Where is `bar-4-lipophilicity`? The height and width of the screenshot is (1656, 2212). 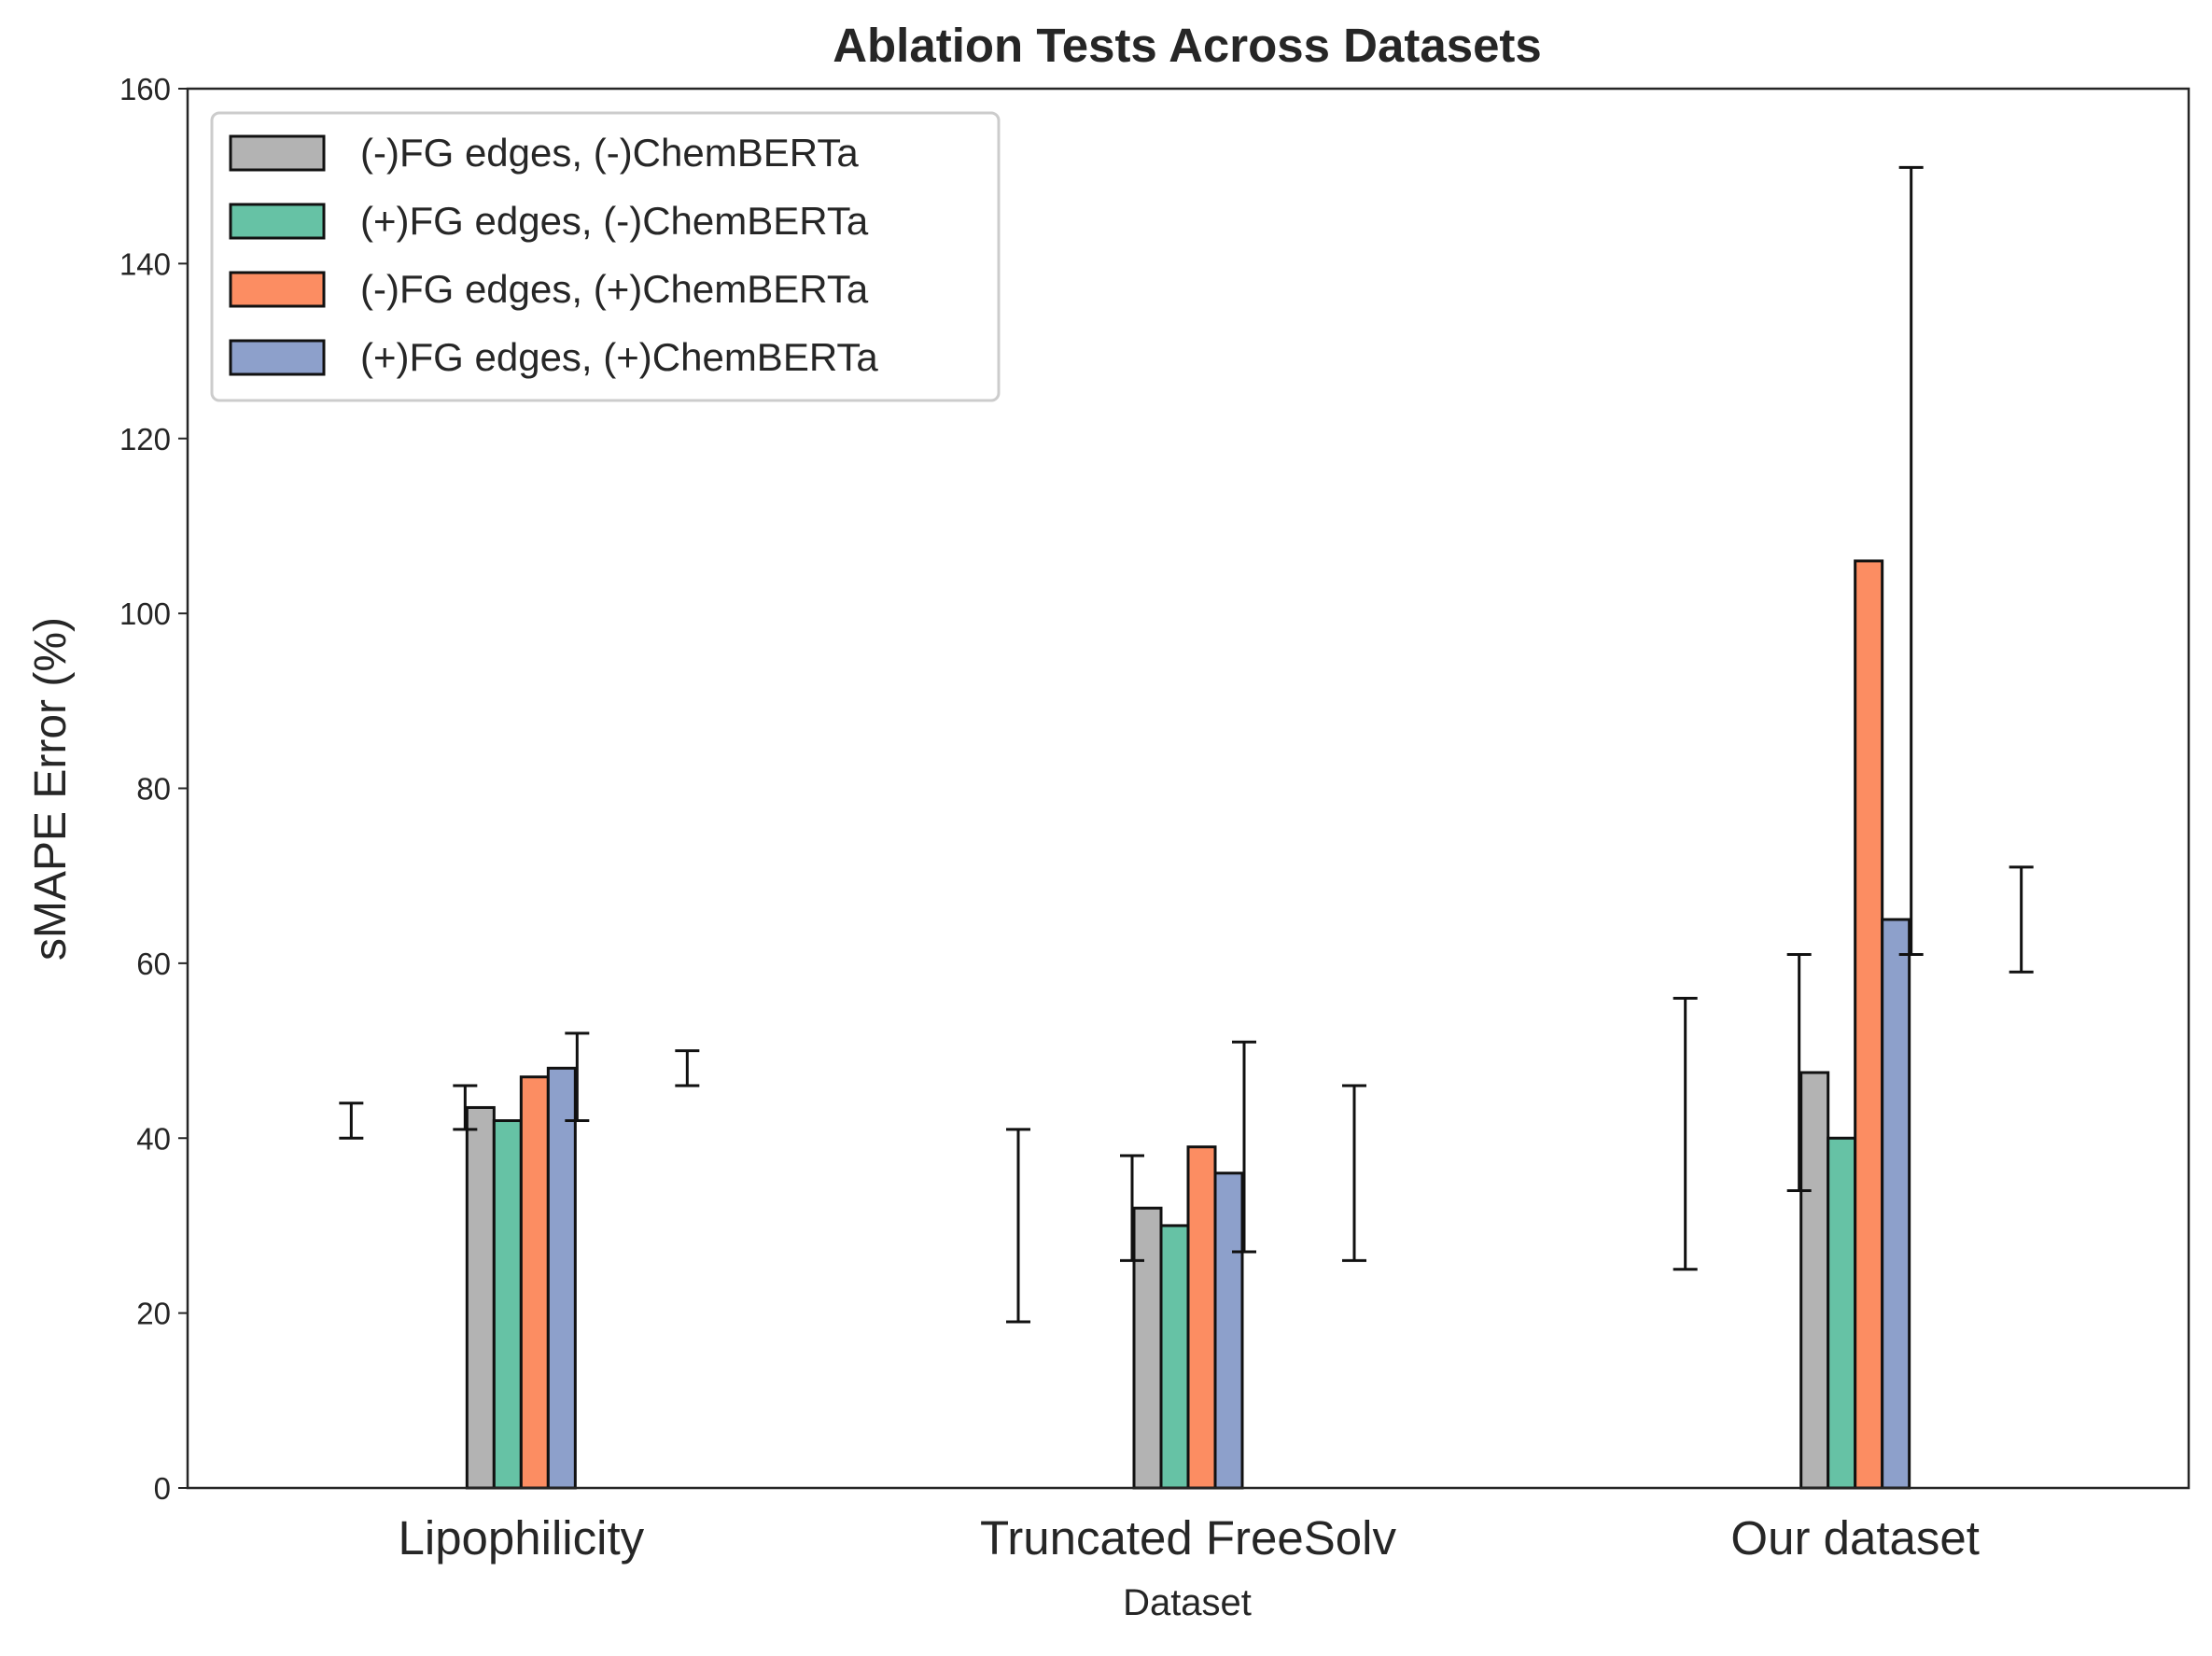 bar-4-lipophilicity is located at coordinates (561, 1278).